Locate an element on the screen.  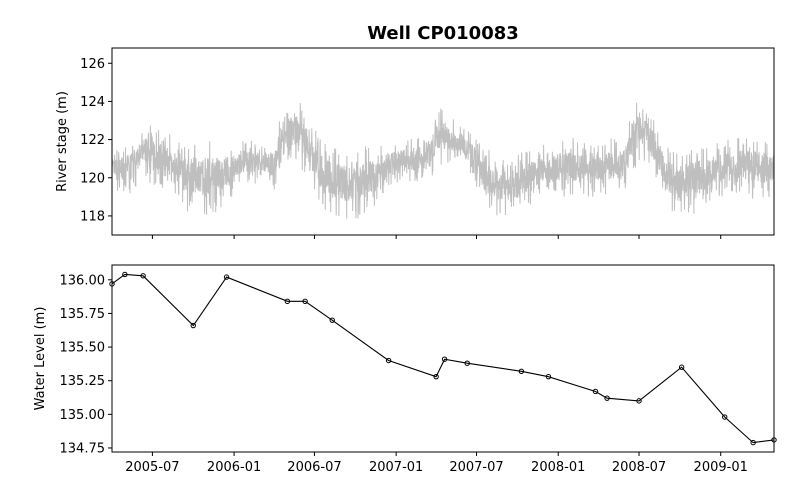
river-stage-ytick-label: 124 is located at coordinates (92, 102).